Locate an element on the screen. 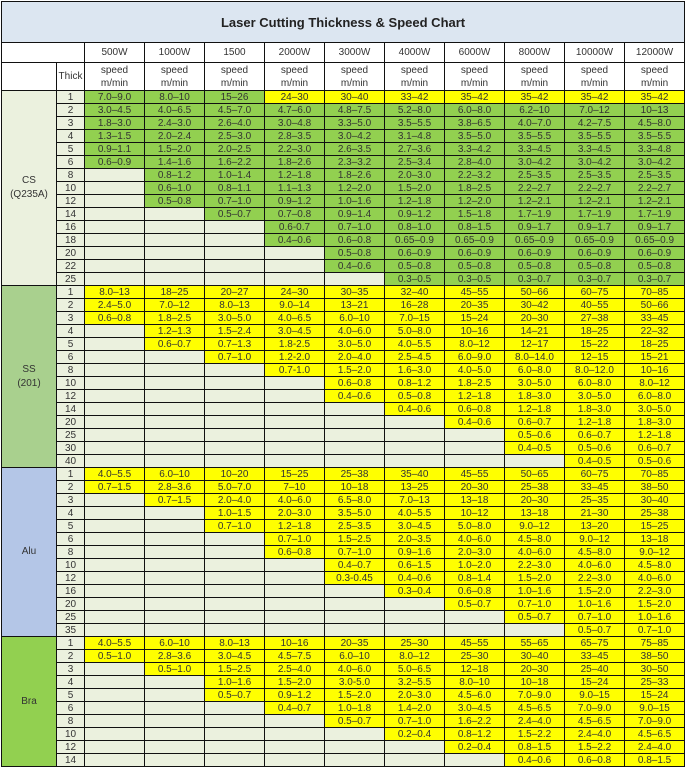 The image size is (686, 771). thickness-cell: 16 is located at coordinates (70, 227).